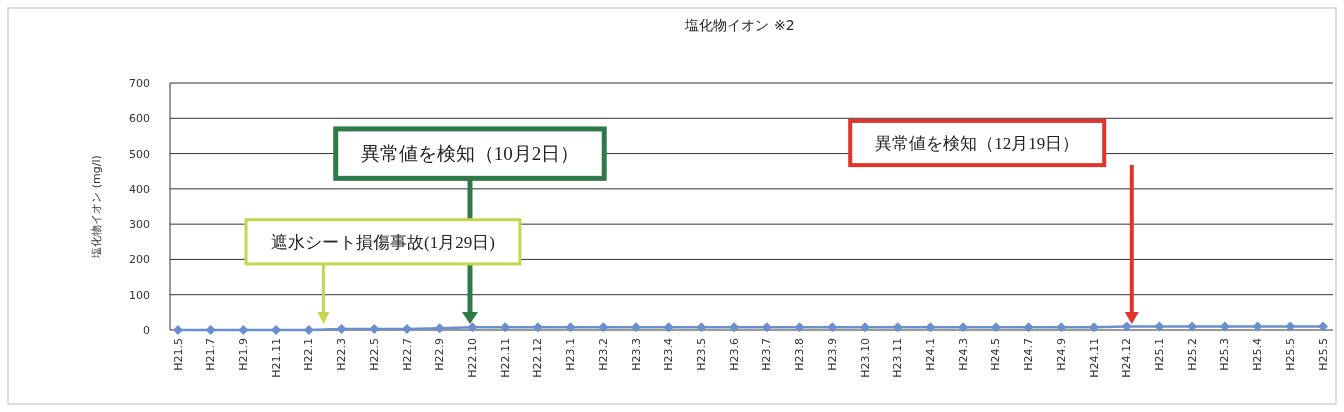 The image size is (1344, 412). Describe the element at coordinates (996, 354) in the screenshot. I see `x-tick-label: H24.5` at that location.